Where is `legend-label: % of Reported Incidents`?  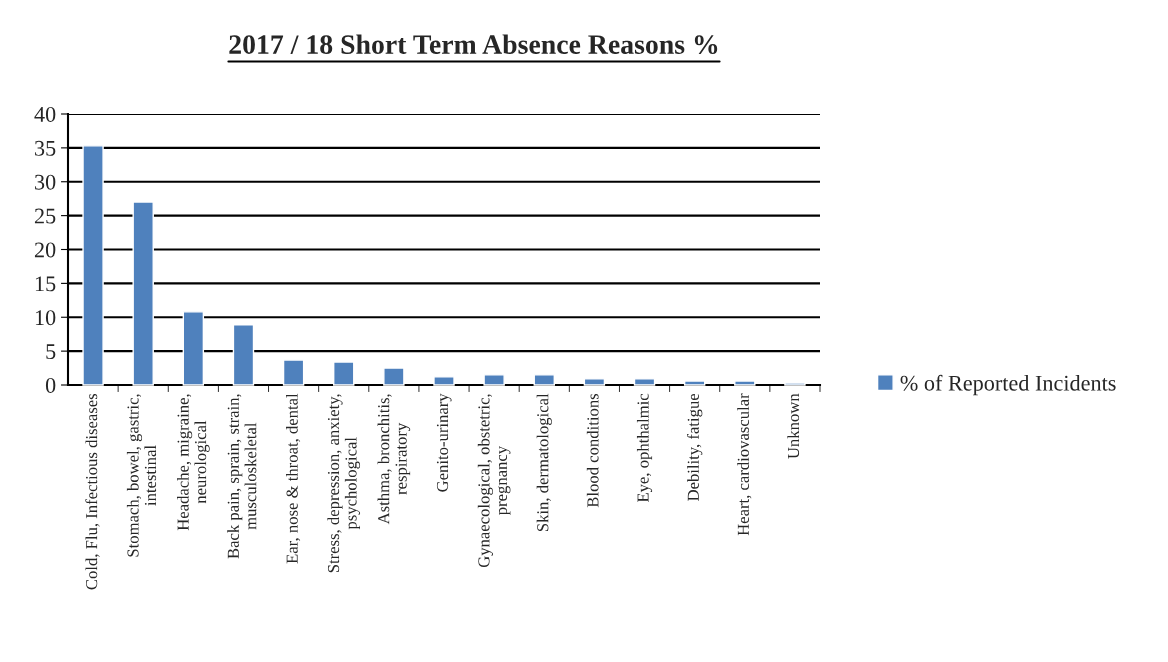 legend-label: % of Reported Incidents is located at coordinates (1008, 385).